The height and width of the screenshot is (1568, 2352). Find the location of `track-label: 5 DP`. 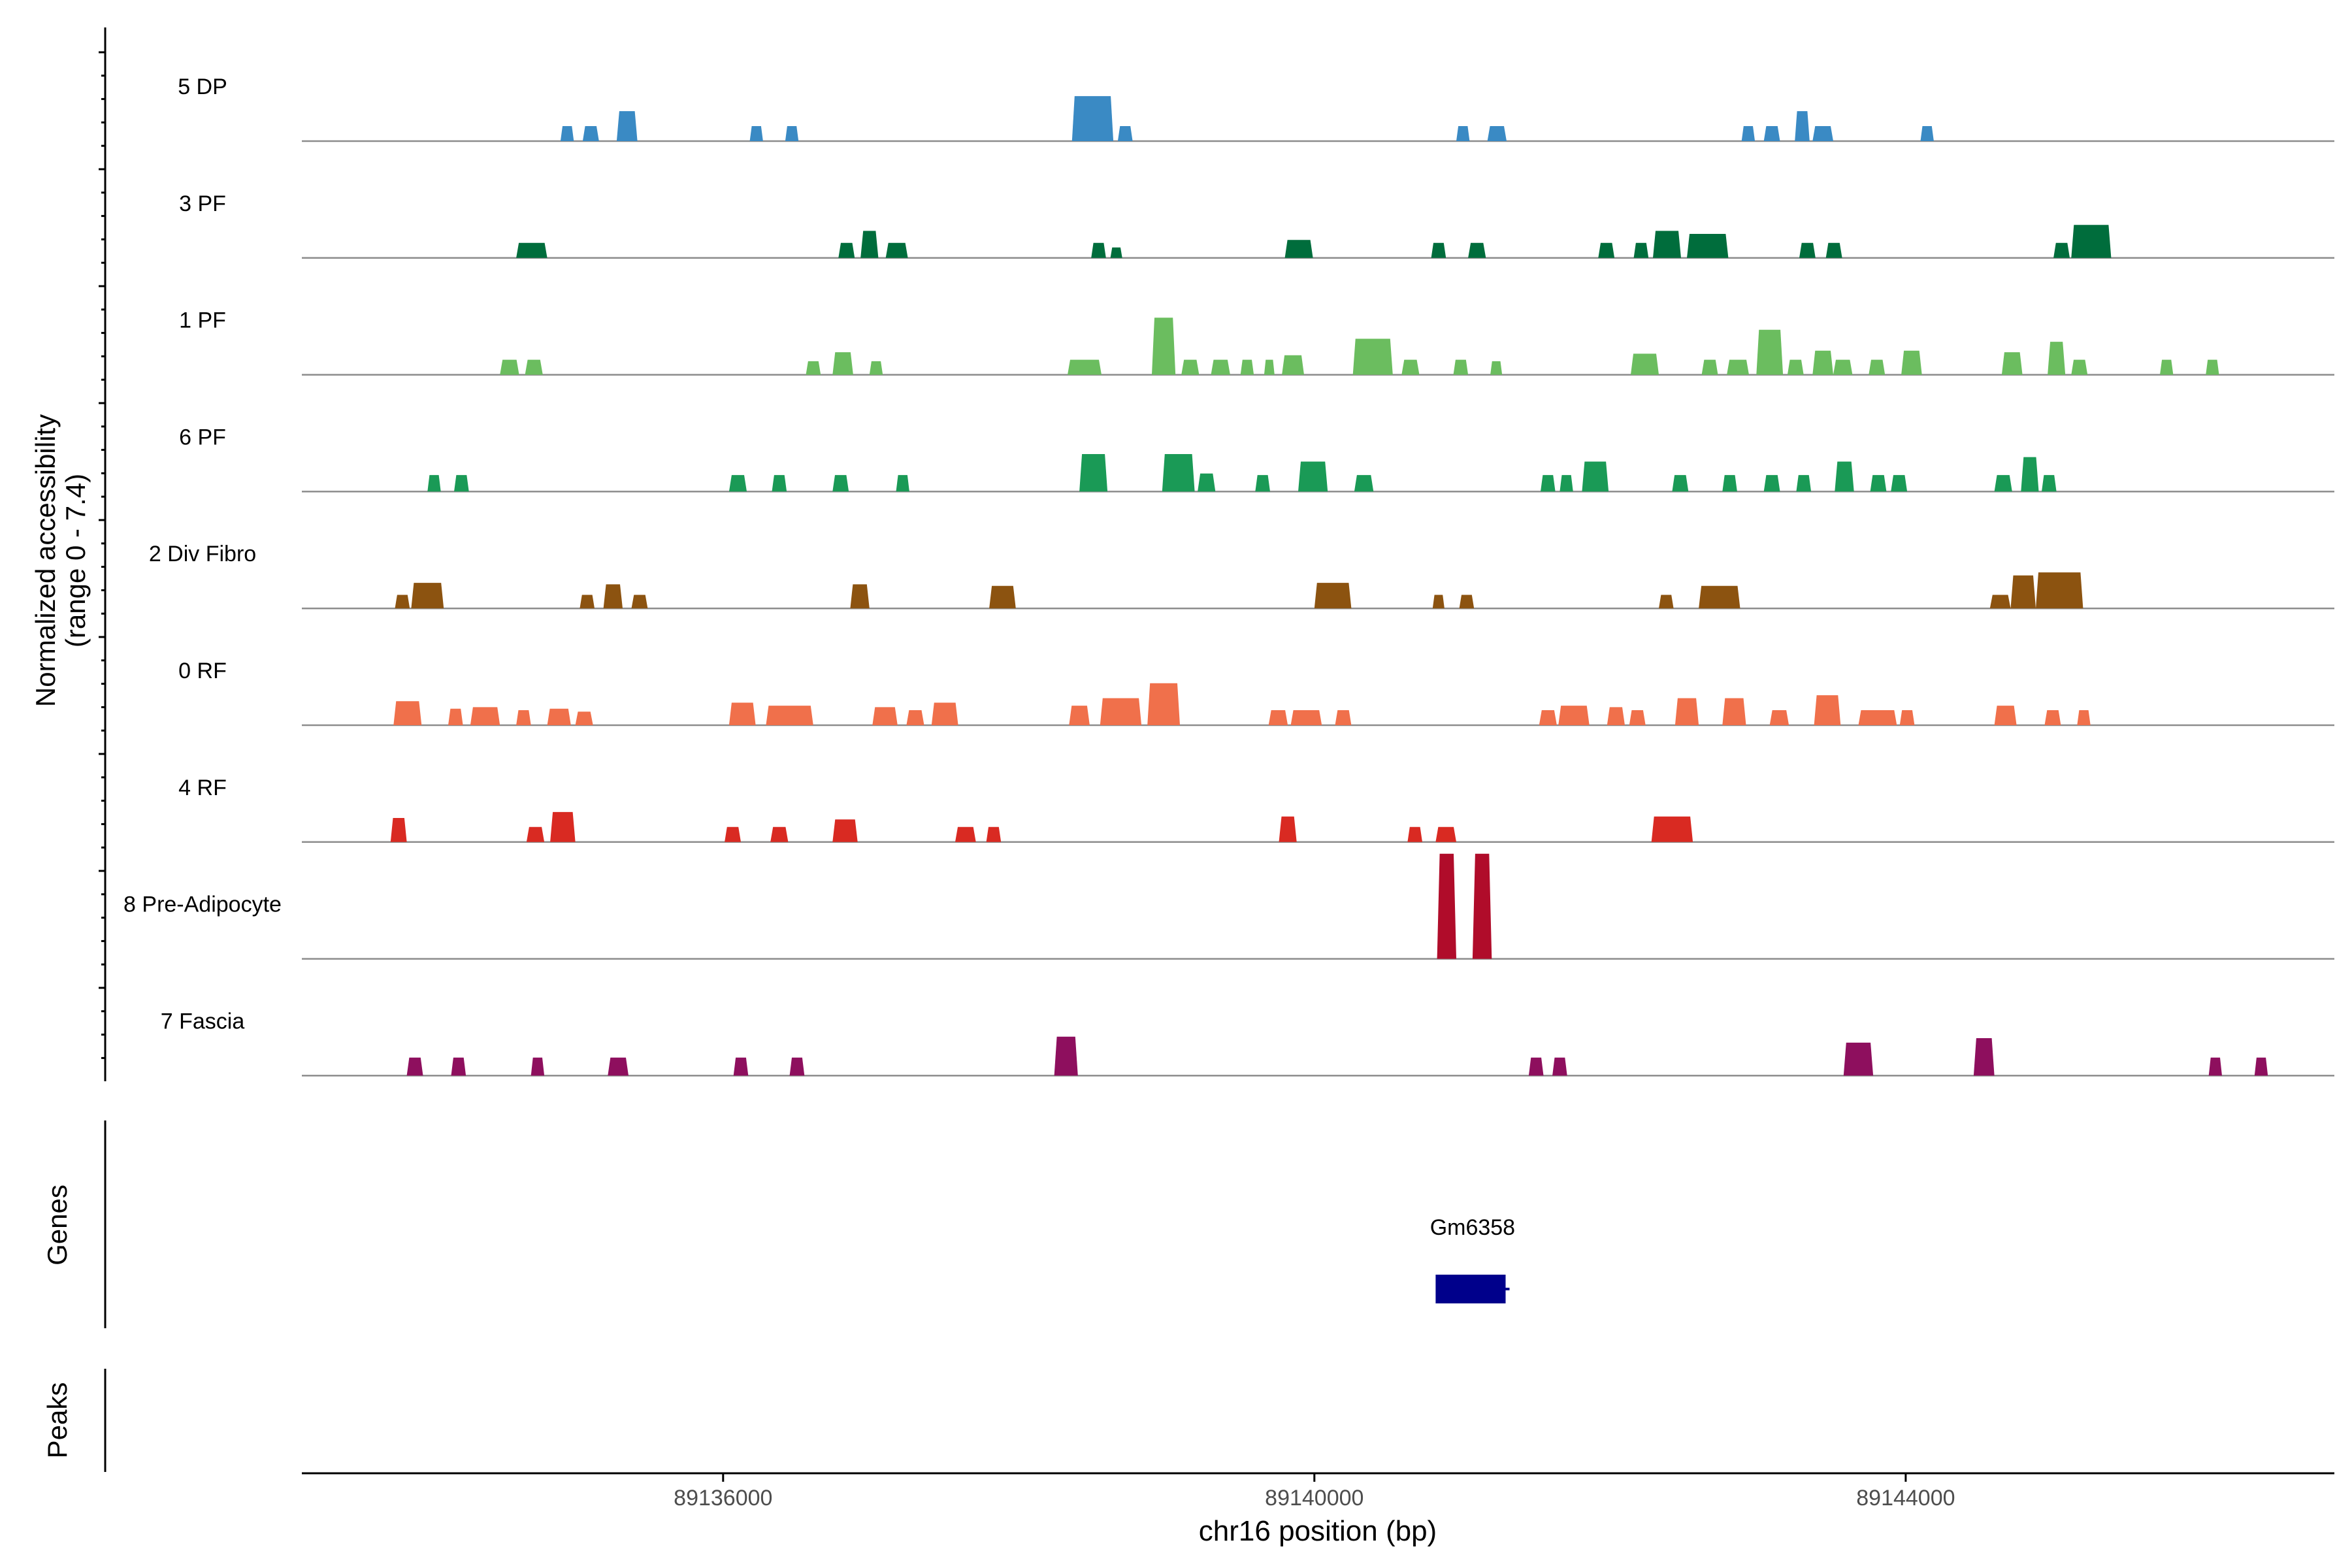

track-label: 5 DP is located at coordinates (202, 86).